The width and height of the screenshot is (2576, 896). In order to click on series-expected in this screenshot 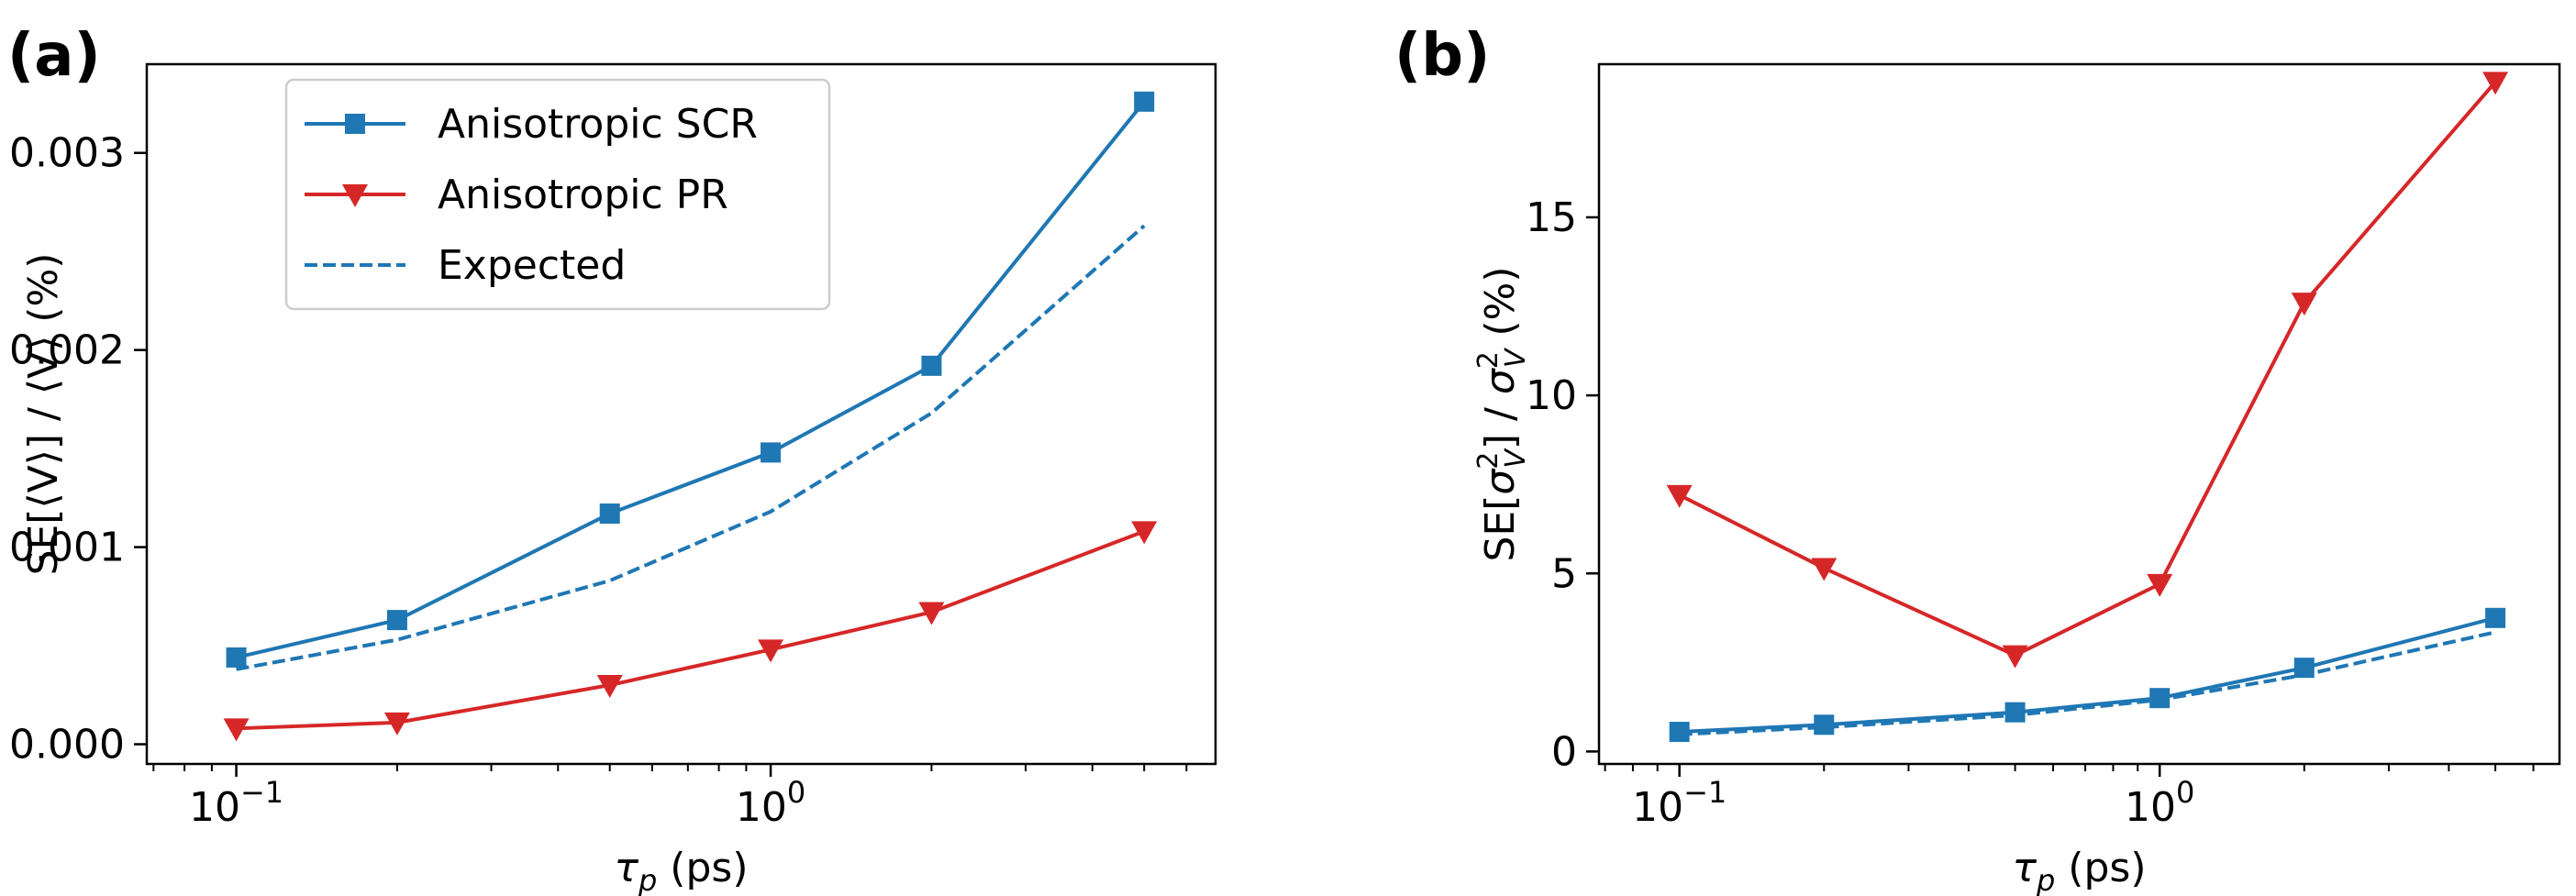, I will do `click(2087, 683)`.